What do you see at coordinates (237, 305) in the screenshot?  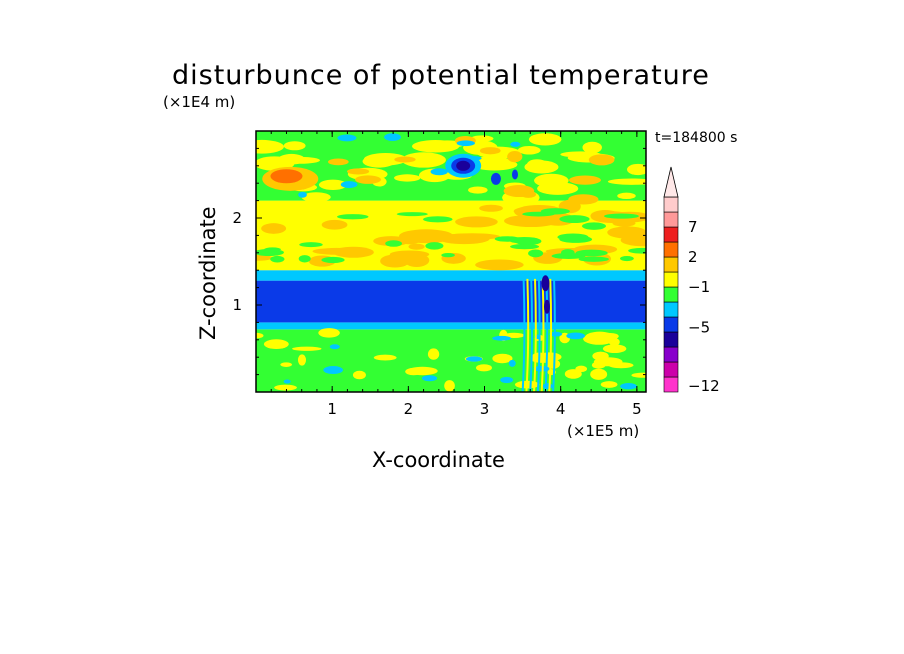 I see `y-tick-label: 1` at bounding box center [237, 305].